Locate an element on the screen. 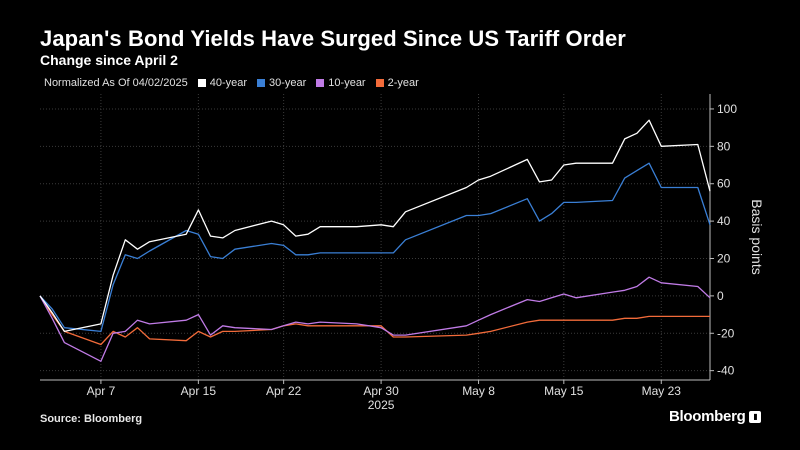 This screenshot has width=800, height=450. legend-swatch-10-year is located at coordinates (320, 83).